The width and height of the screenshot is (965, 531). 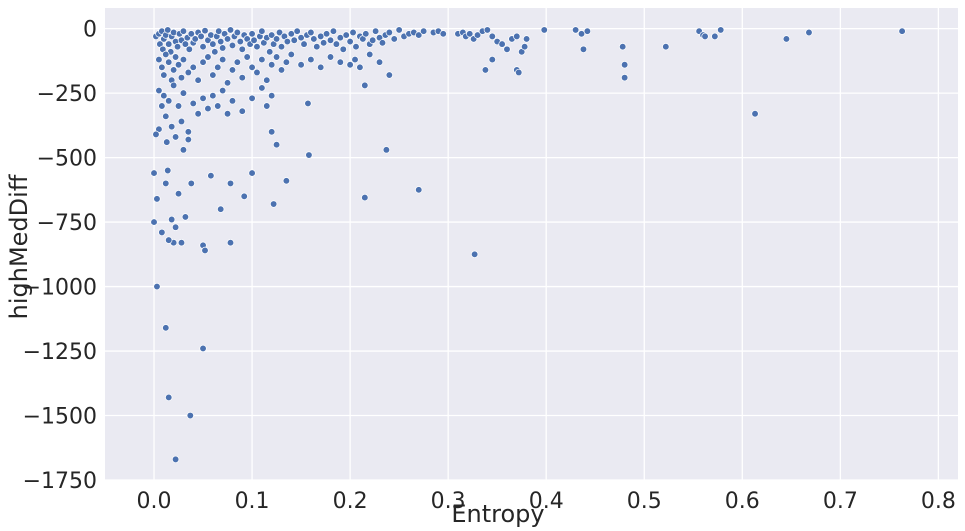 I want to click on y-tick-label: −750, so click(x=67, y=223).